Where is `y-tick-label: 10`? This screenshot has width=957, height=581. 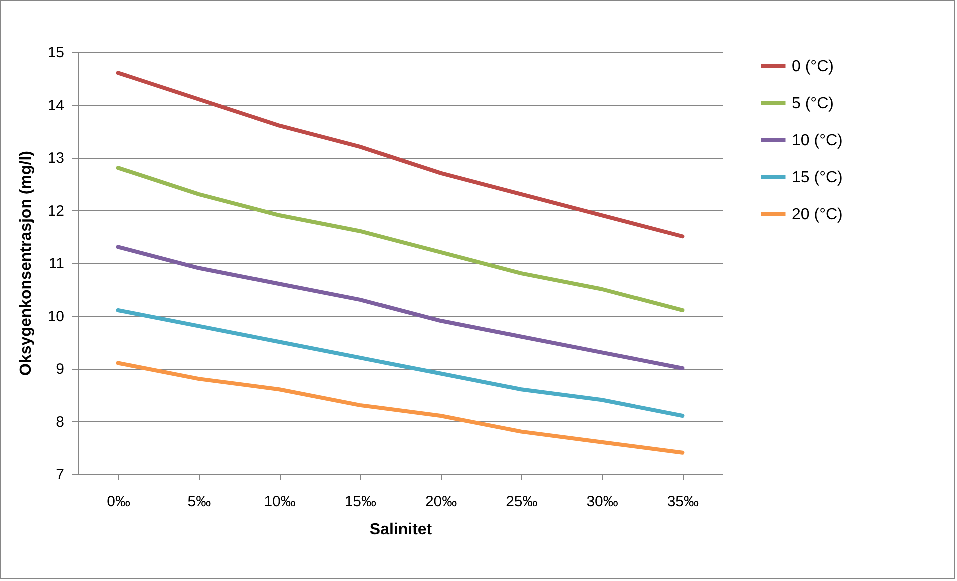 y-tick-label: 10 is located at coordinates (56, 317).